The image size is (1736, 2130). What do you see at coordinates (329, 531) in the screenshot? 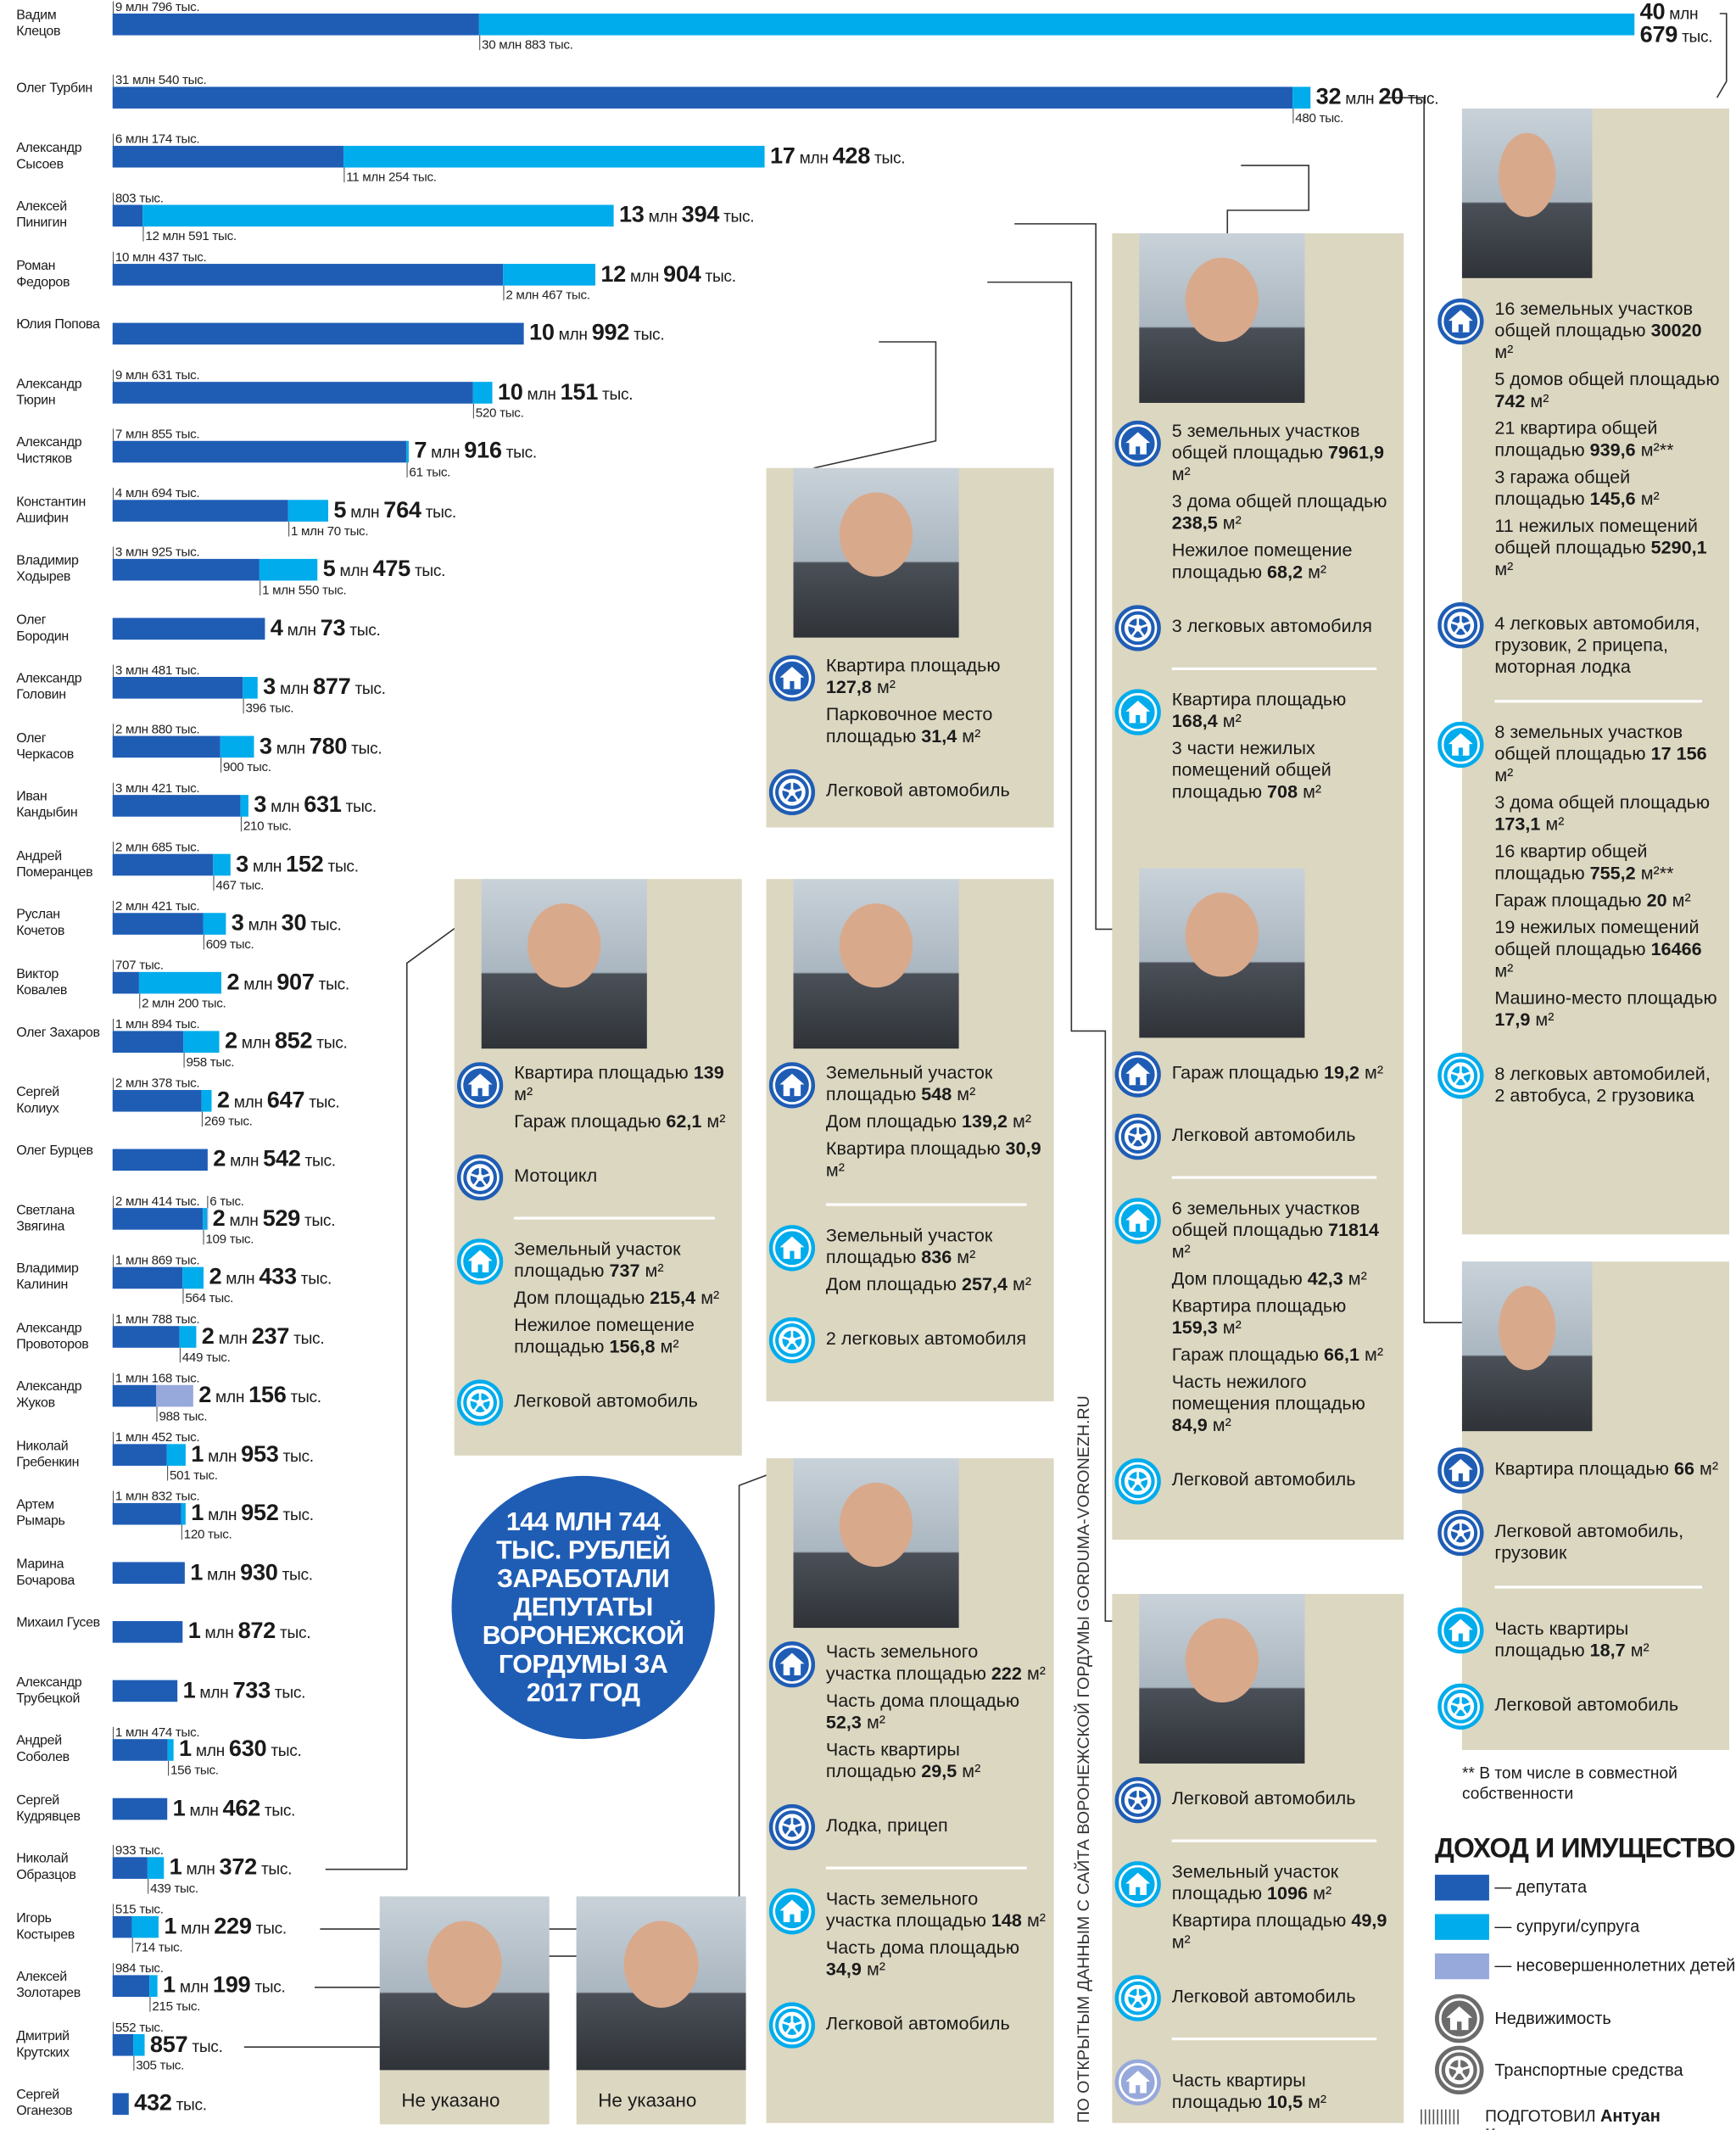
I see `value-label: 1 млн 70 тыс.` at bounding box center [329, 531].